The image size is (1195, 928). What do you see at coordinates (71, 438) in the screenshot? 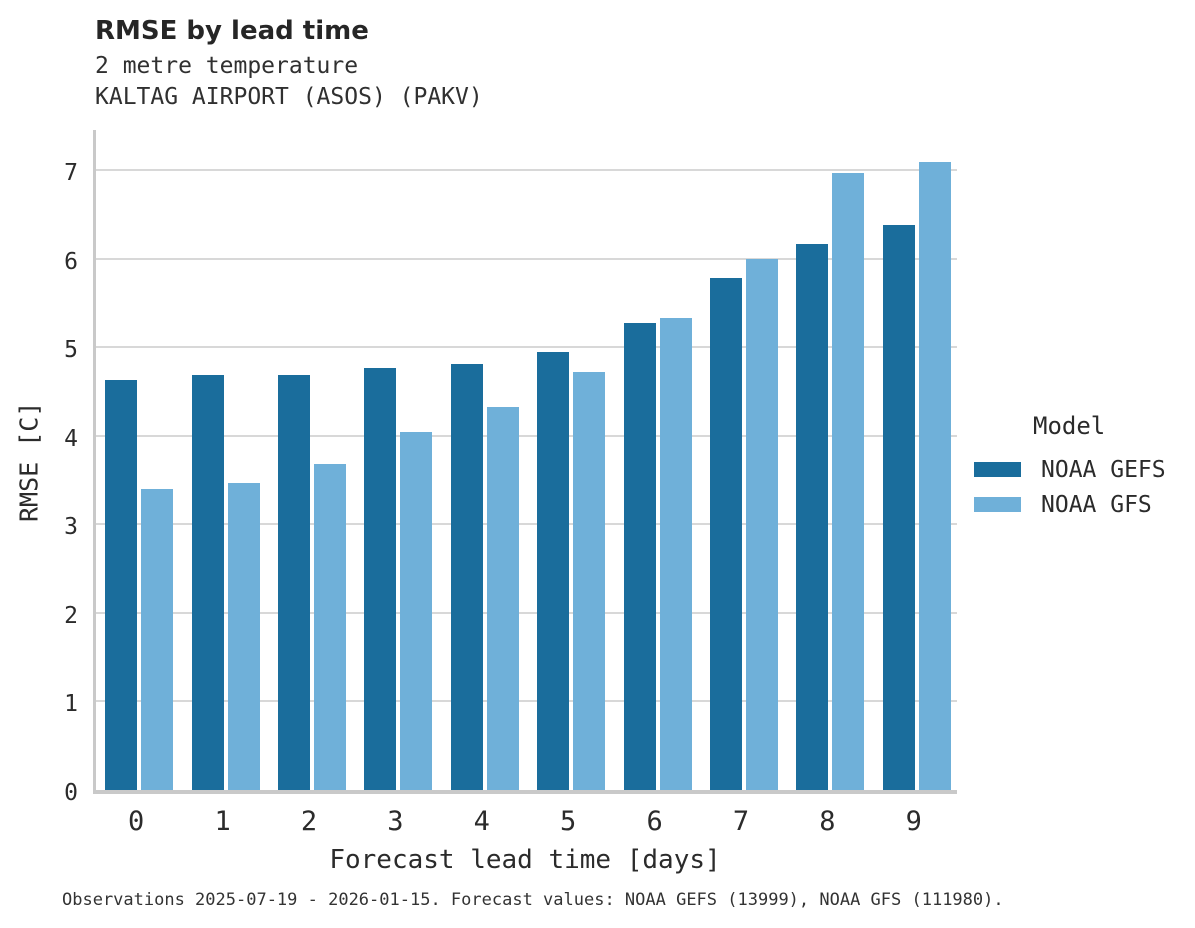
I see `y-tick-label-4: 4` at bounding box center [71, 438].